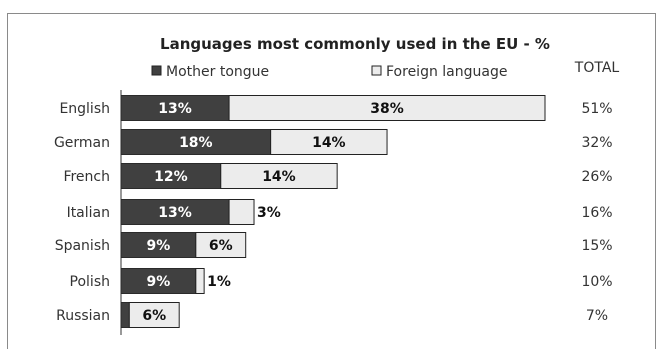 The image size is (666, 349). Describe the element at coordinates (241, 212) in the screenshot. I see `bar-foreign-language-italian` at that location.